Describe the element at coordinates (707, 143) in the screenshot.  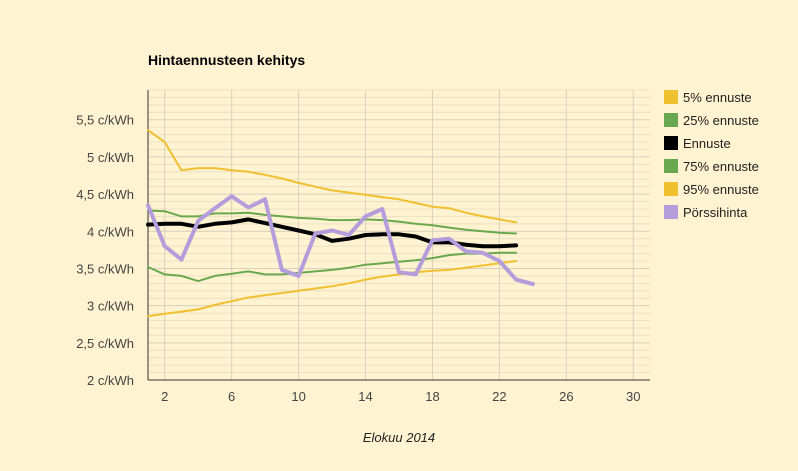
I see `legend-label: Ennuste` at that location.